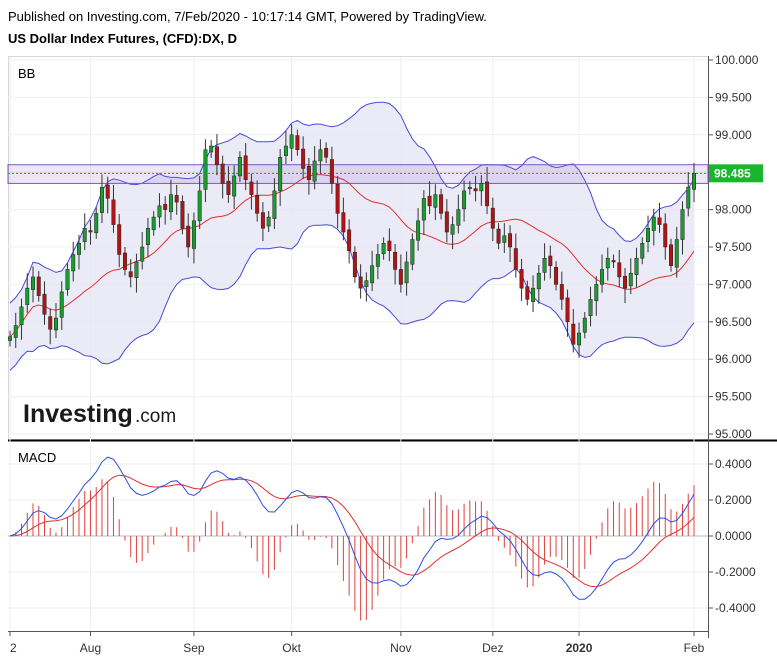  Describe the element at coordinates (78, 414) in the screenshot. I see `logo-word: Investing` at that location.